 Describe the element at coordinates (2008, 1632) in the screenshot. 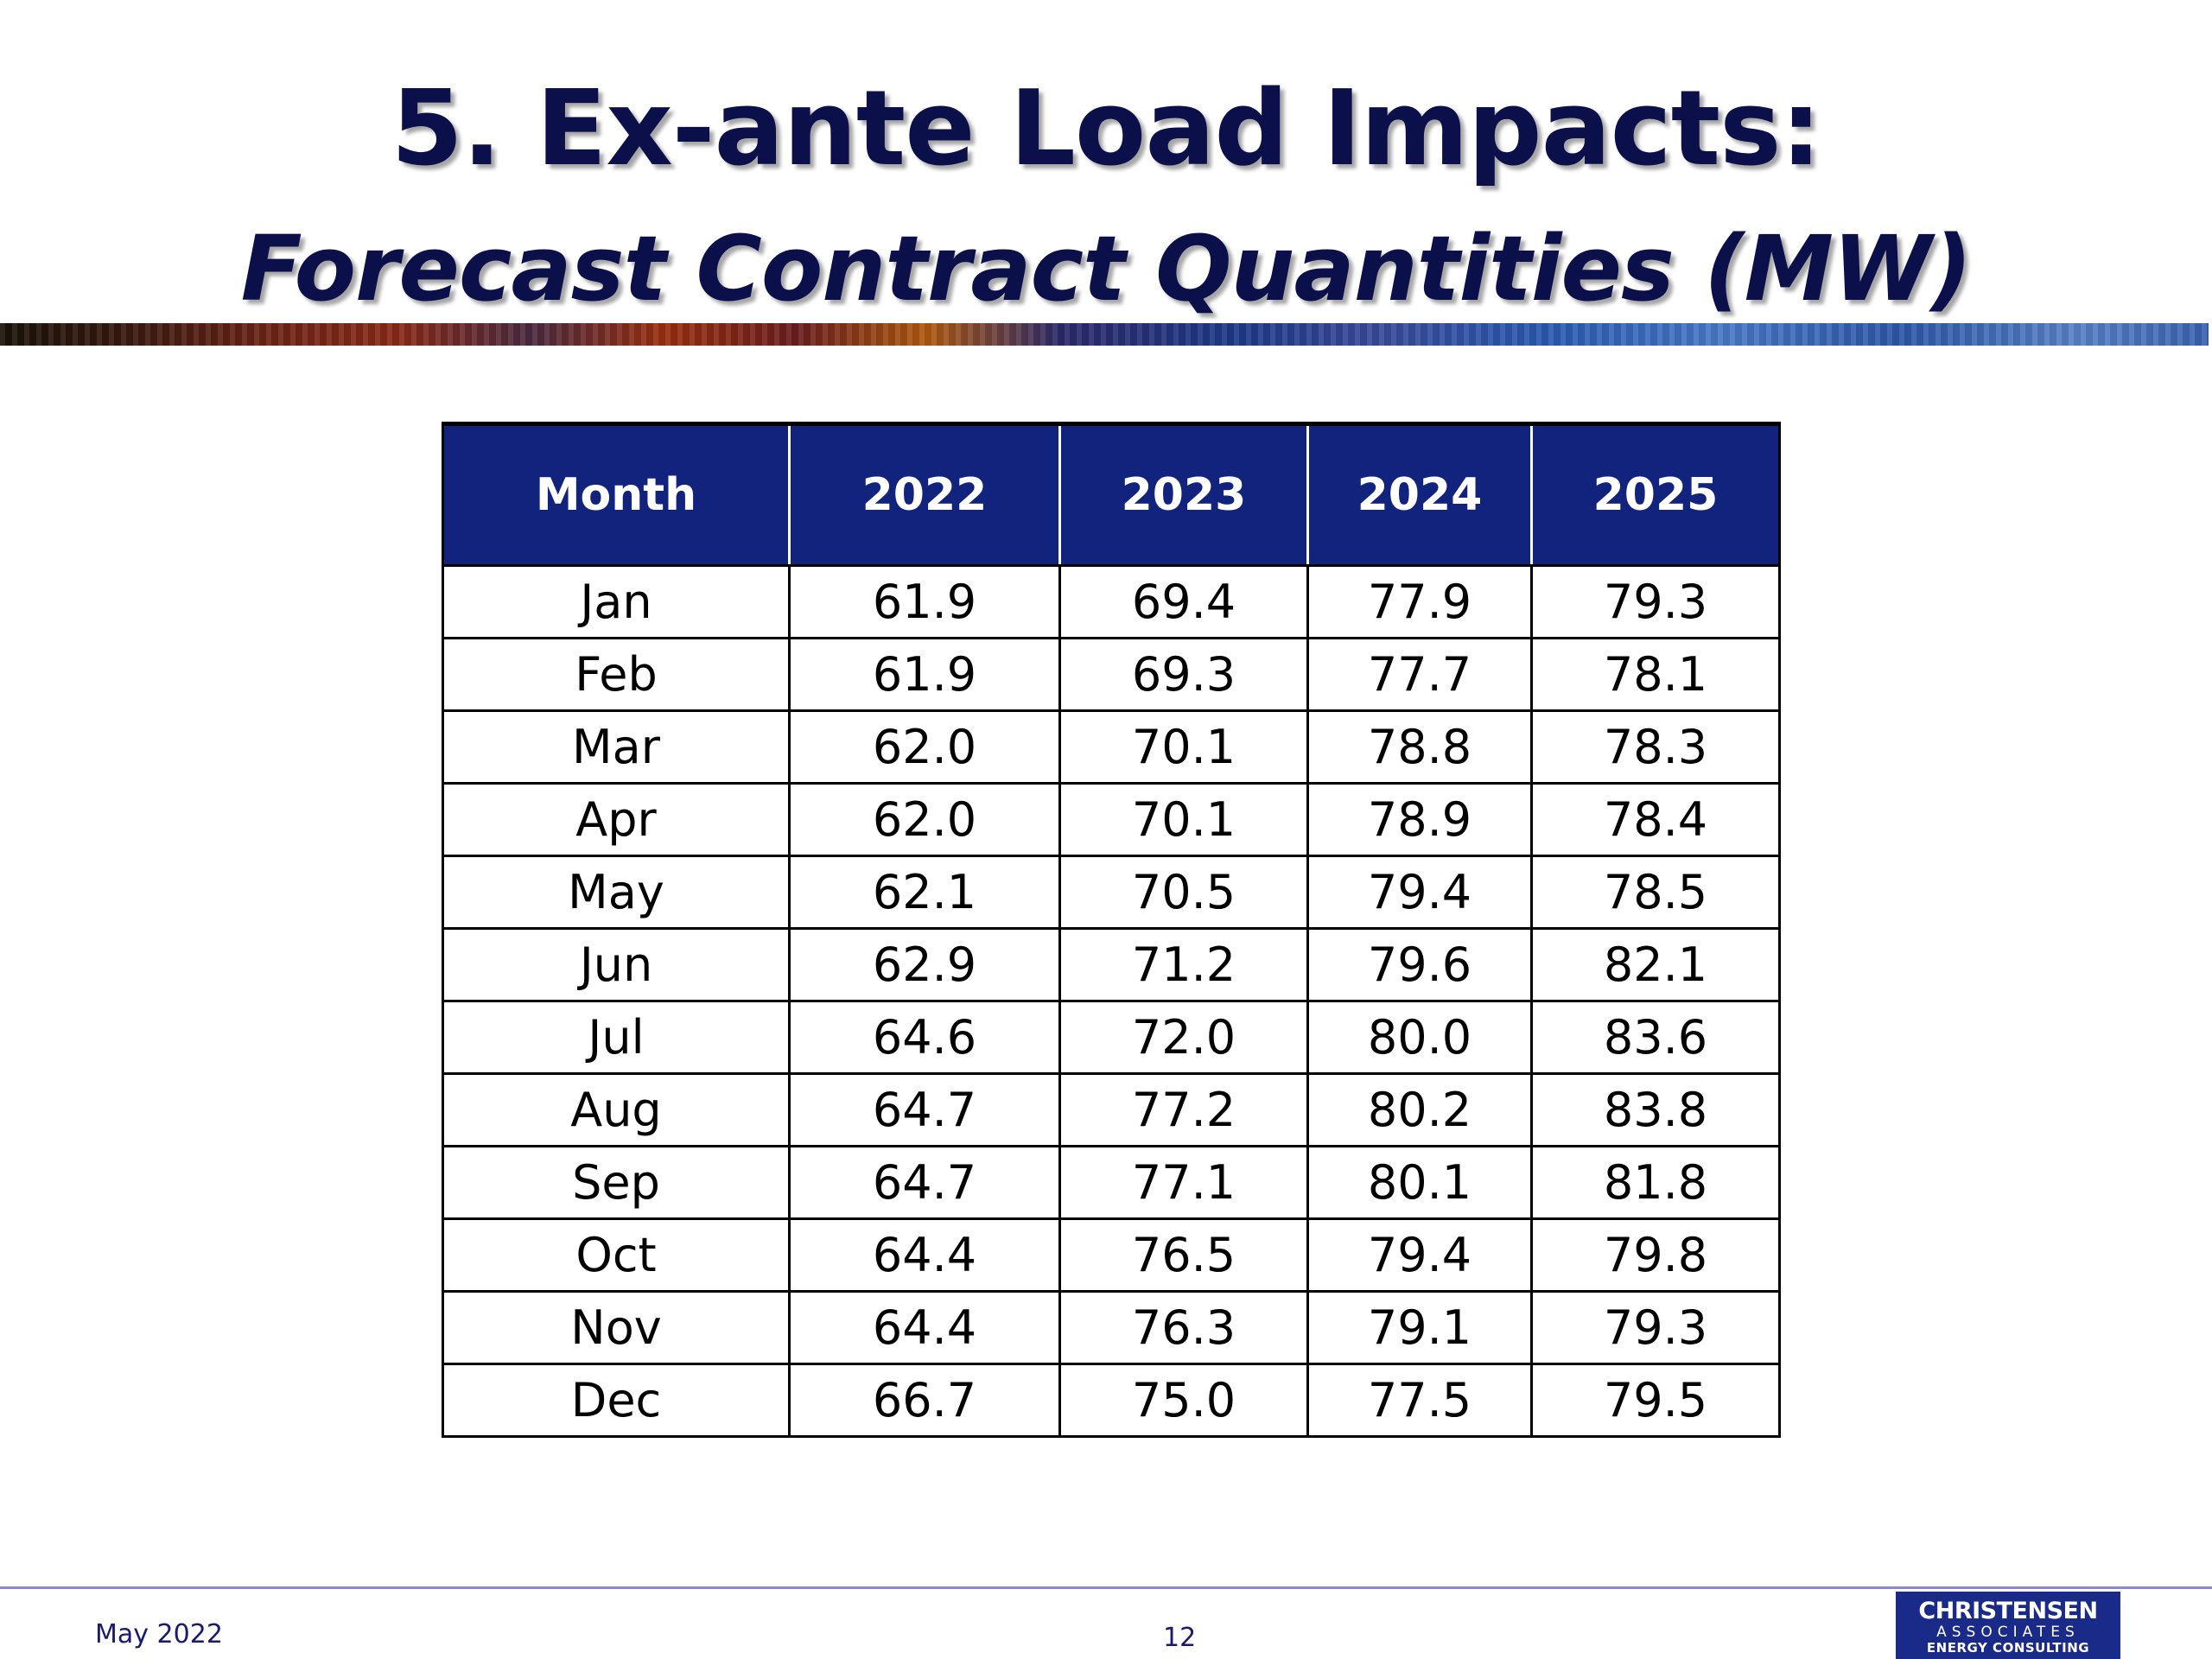

I see `logo-line-2: ASSOCIATES` at that location.